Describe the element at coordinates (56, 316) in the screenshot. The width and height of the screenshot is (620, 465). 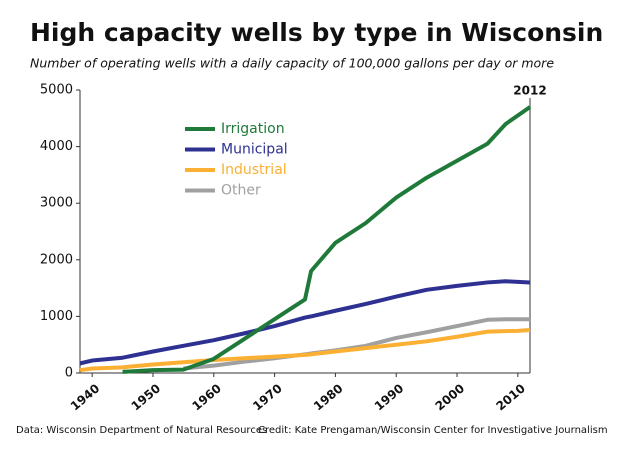
I see `y-tick-label: 1000` at that location.